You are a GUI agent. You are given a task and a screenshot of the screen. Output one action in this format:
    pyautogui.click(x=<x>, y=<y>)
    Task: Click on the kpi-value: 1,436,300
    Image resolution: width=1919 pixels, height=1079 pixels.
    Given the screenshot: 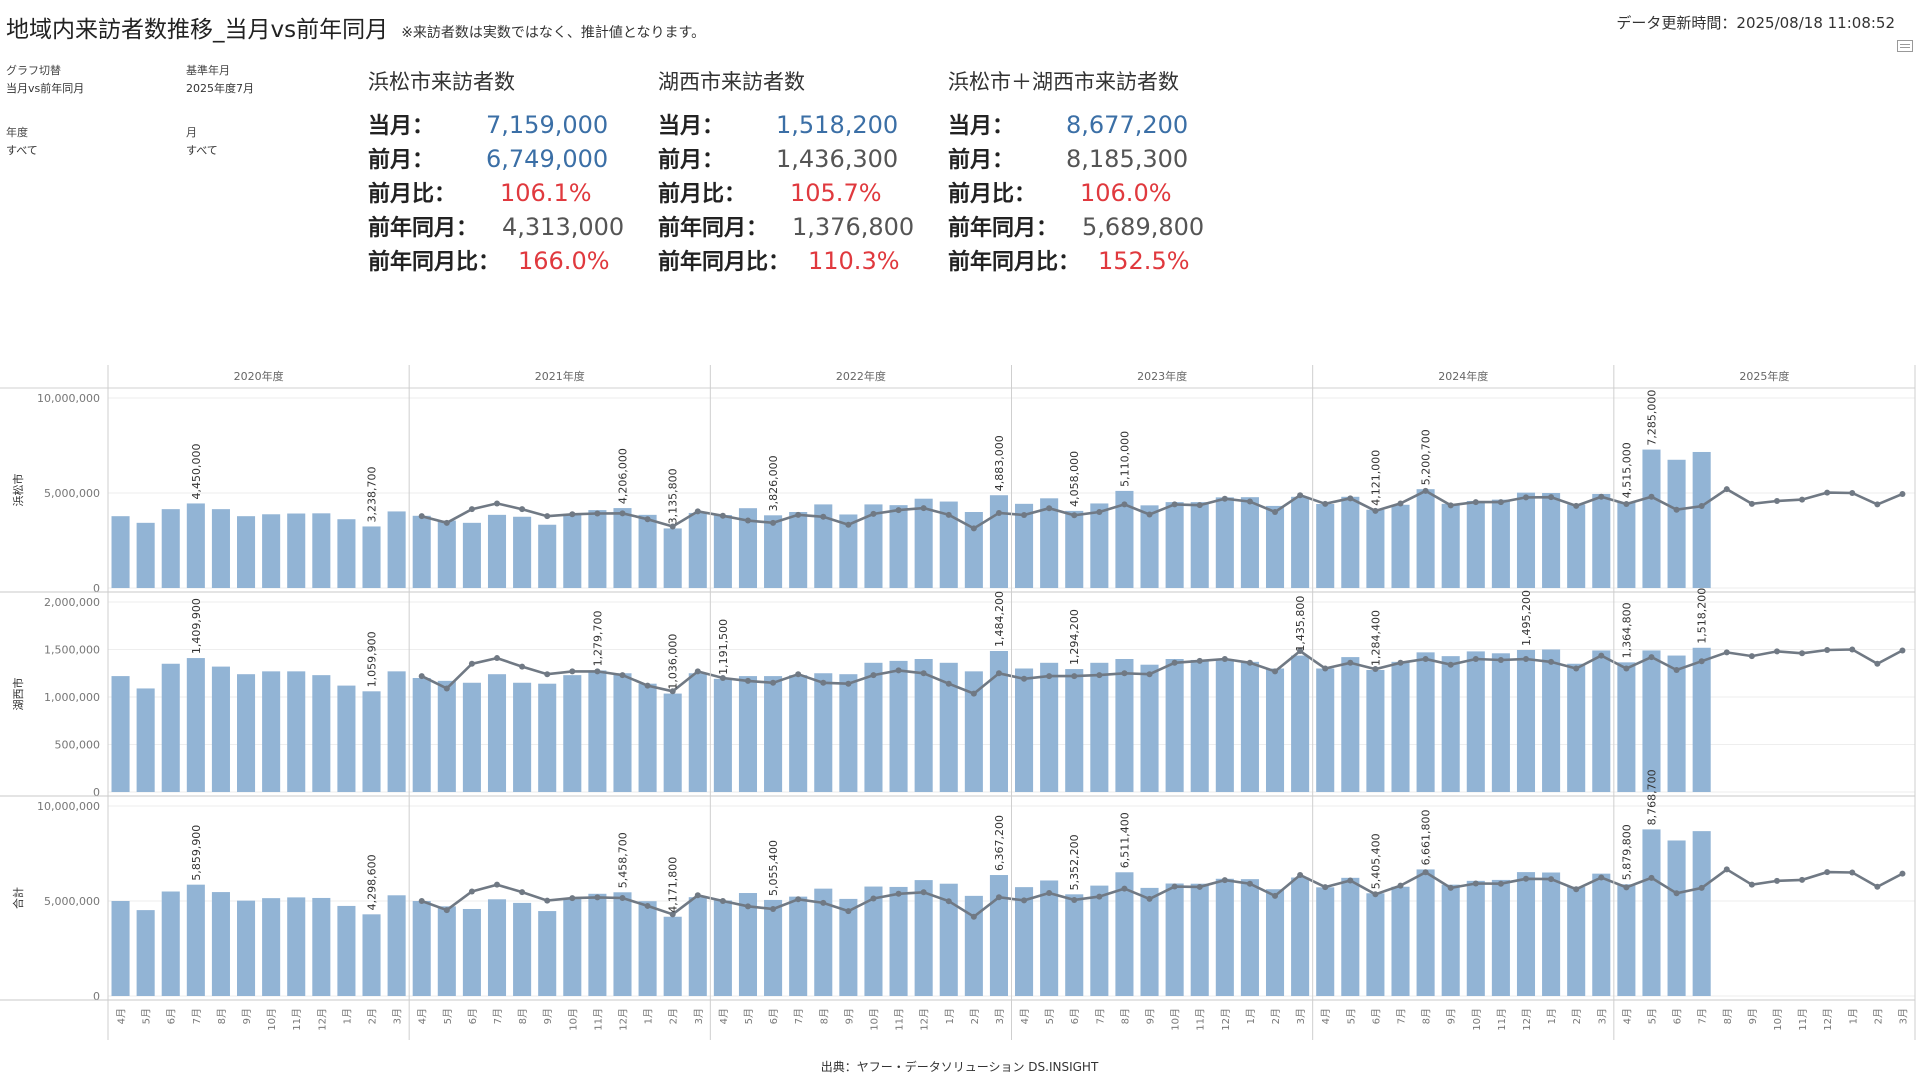 What is the action you would take?
    pyautogui.click(x=837, y=159)
    